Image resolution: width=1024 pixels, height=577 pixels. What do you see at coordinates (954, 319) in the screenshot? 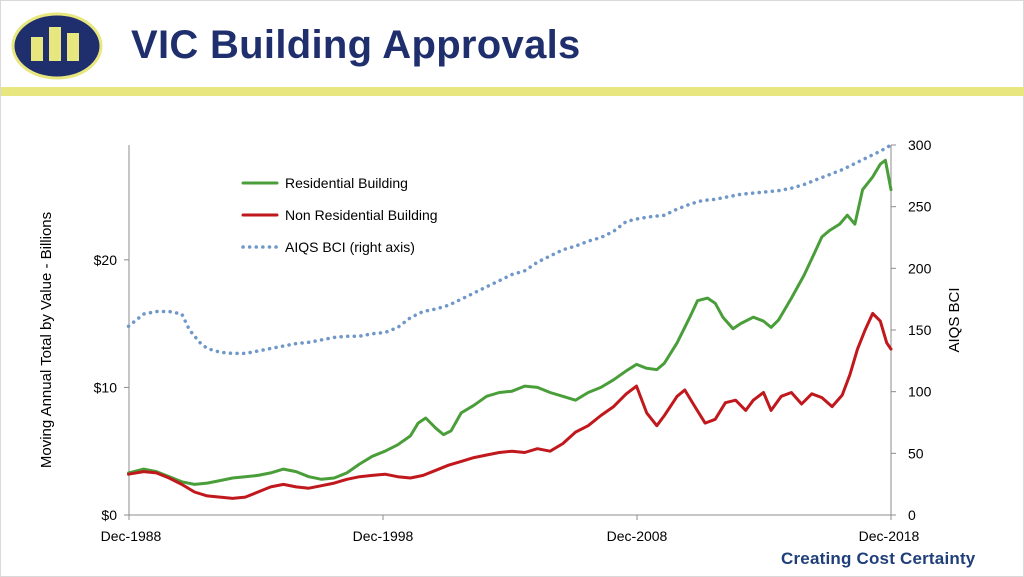
I see `y2-axis-title: AIQS BCI` at bounding box center [954, 319].